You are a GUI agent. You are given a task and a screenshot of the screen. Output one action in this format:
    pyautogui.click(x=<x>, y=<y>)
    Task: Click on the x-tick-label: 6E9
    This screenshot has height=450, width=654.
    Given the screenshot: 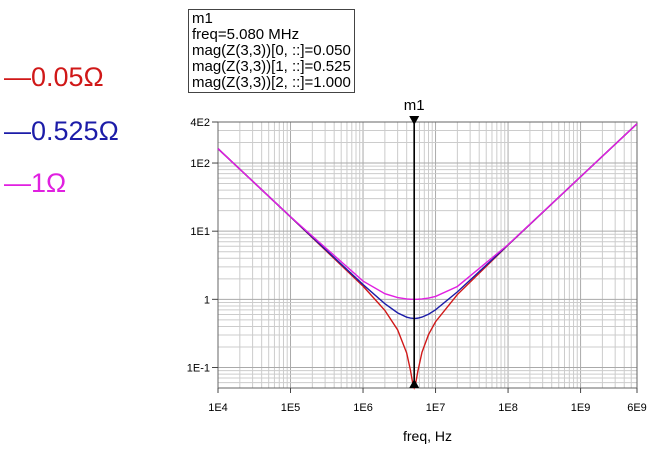 What is the action you would take?
    pyautogui.click(x=637, y=408)
    